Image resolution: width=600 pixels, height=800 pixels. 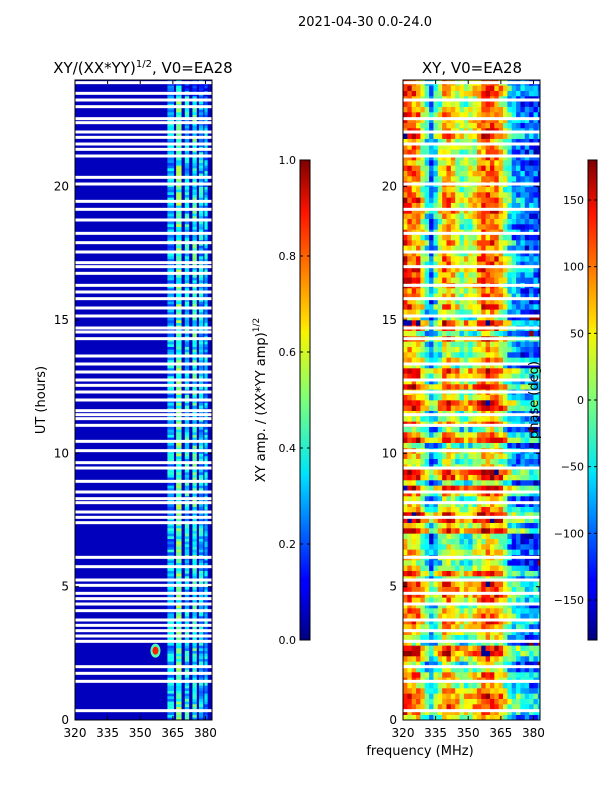 What do you see at coordinates (260, 400) in the screenshot?
I see `amplitude-colorbar-label: XY amp. / (XX*YY amp)1/2` at bounding box center [260, 400].